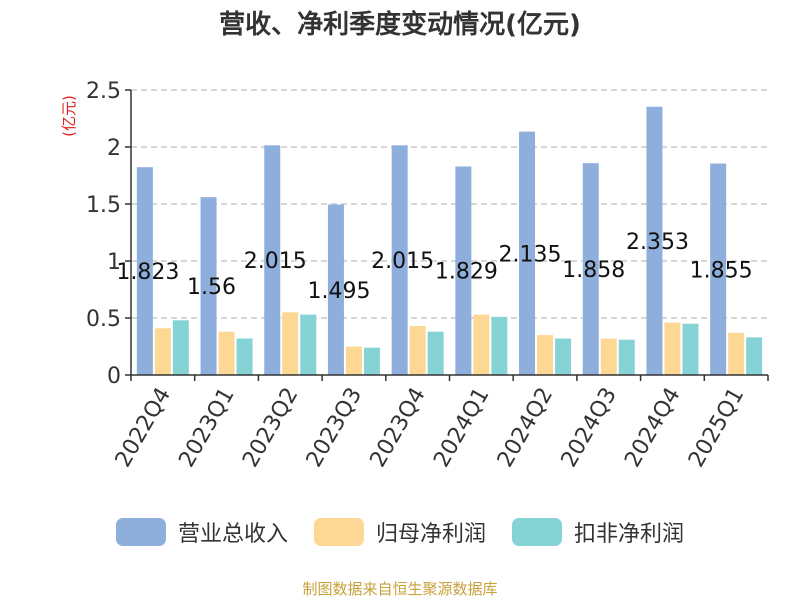  I want to click on y-tick-label: 0.5, so click(103, 319).